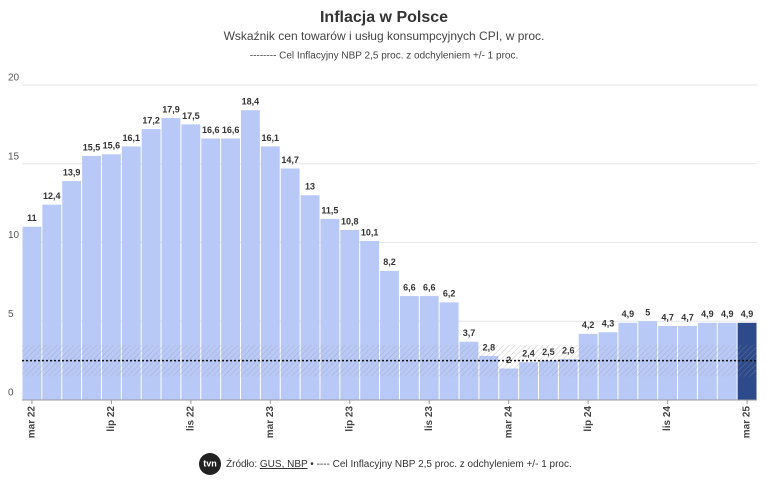 This screenshot has width=768, height=489. Describe the element at coordinates (251, 102) in the screenshot. I see `value-label: 18,4` at that location.